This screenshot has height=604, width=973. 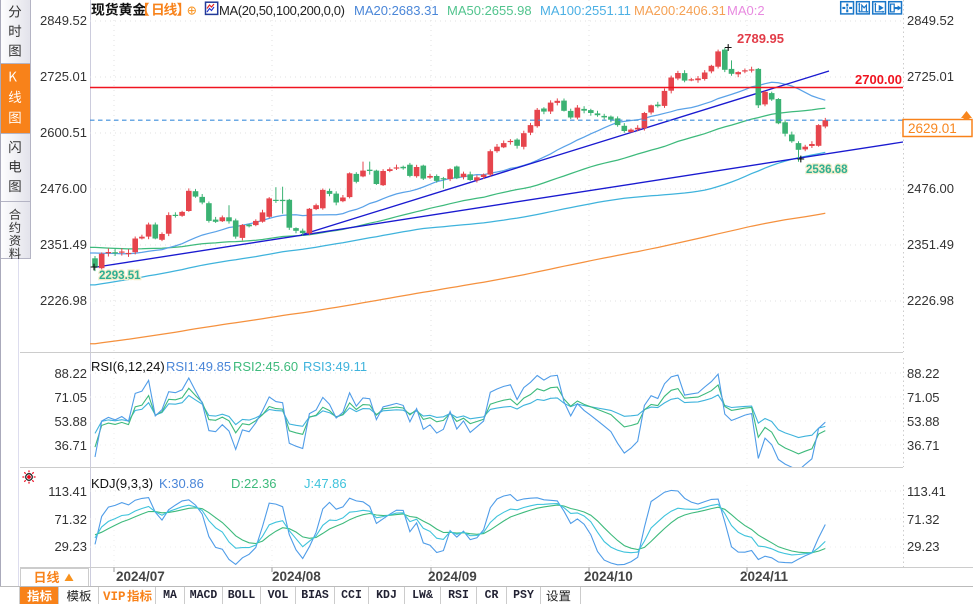 What do you see at coordinates (114, 597) in the screenshot?
I see `svg-text: VIP` at bounding box center [114, 597].